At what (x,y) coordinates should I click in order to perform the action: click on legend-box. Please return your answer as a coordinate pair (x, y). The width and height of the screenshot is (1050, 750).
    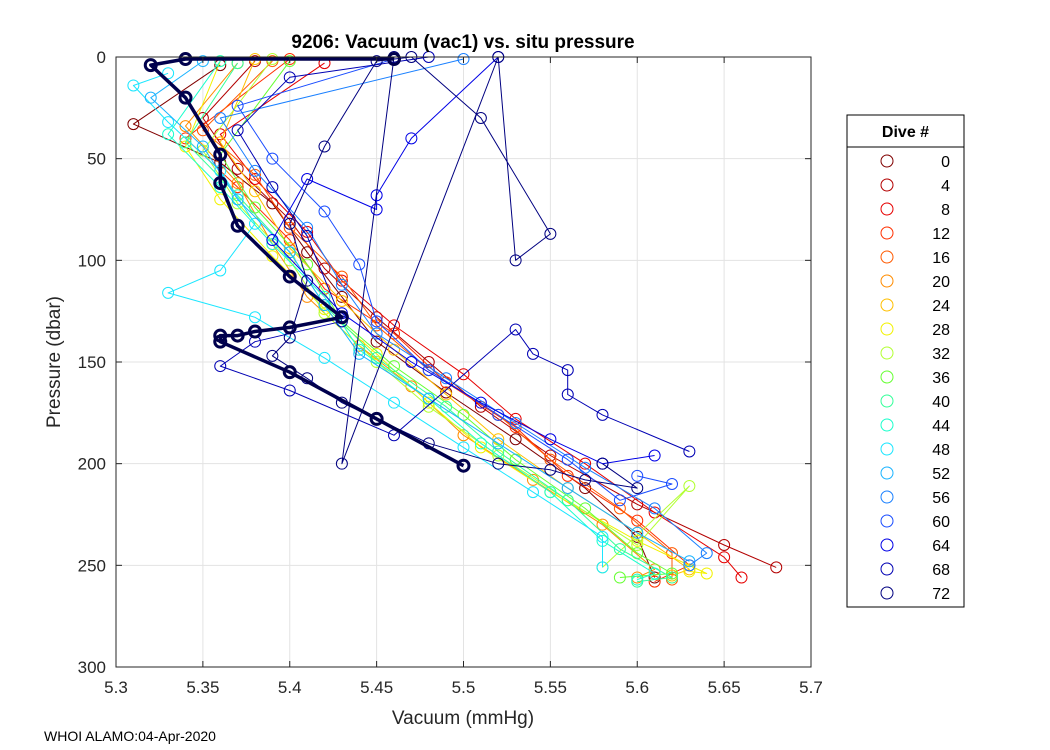
    Looking at the image, I should click on (905, 361).